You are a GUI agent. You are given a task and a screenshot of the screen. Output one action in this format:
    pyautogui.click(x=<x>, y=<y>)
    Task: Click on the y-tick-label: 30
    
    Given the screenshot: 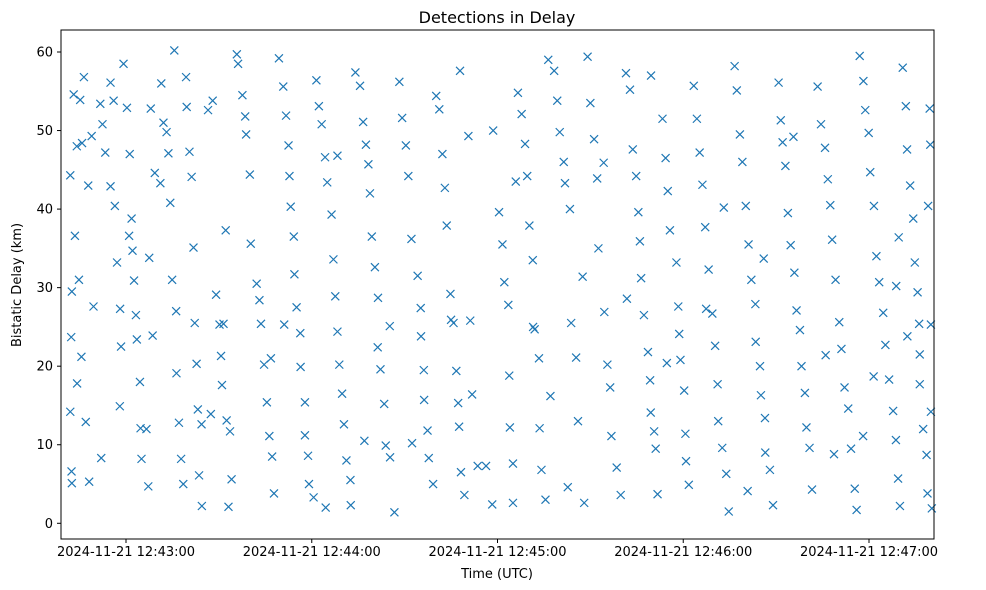 What is the action you would take?
    pyautogui.click(x=44, y=288)
    